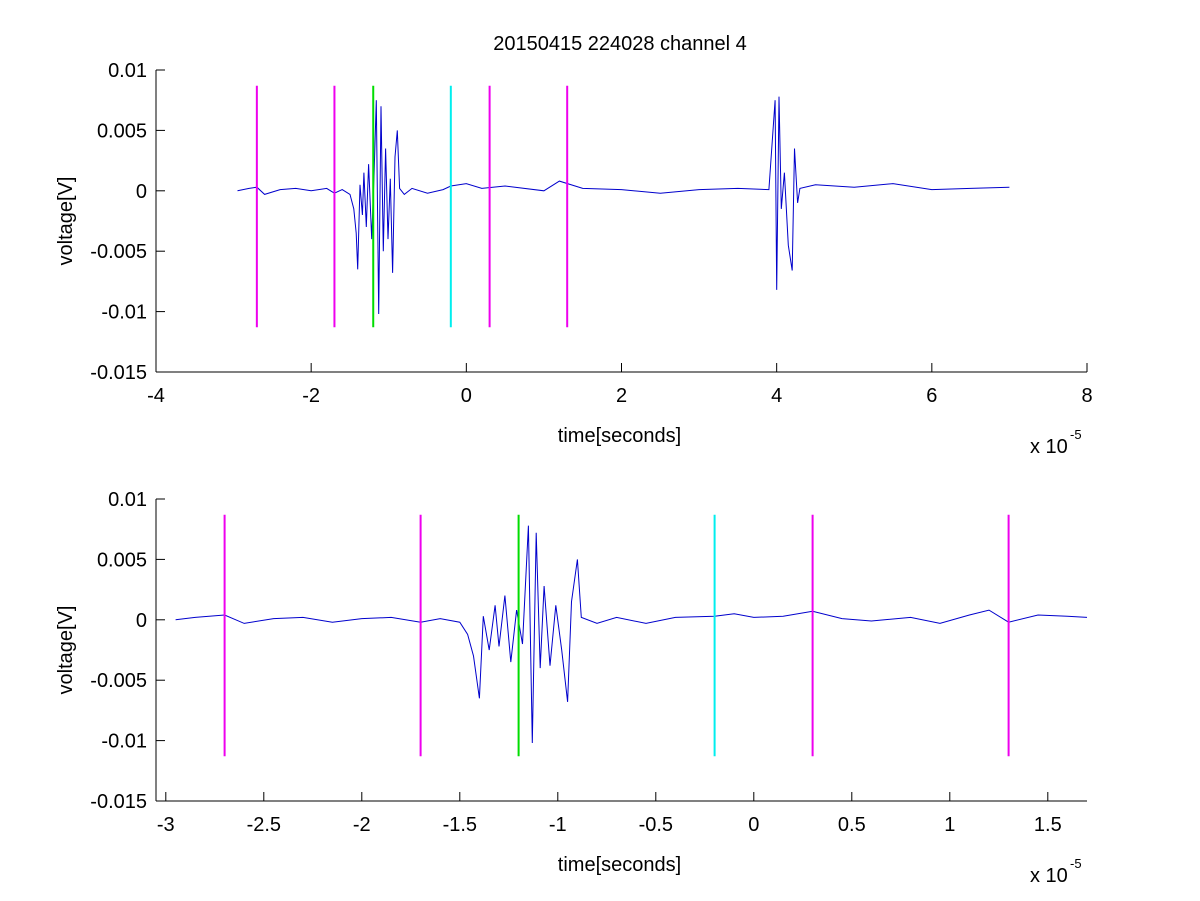 This screenshot has width=1200, height=901. Describe the element at coordinates (620, 44) in the screenshot. I see `chart-title: 20150415 224028 channel 4` at that location.